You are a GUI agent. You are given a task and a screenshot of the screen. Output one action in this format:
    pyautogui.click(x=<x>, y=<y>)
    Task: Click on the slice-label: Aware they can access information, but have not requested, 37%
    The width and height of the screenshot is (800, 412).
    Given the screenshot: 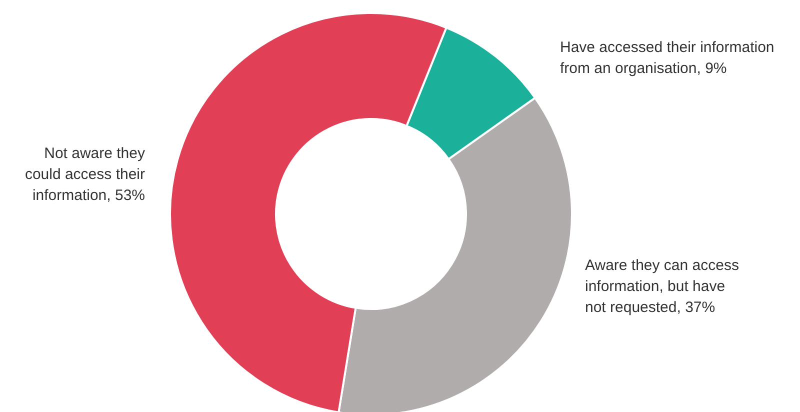 What is the action you would take?
    pyautogui.click(x=662, y=286)
    